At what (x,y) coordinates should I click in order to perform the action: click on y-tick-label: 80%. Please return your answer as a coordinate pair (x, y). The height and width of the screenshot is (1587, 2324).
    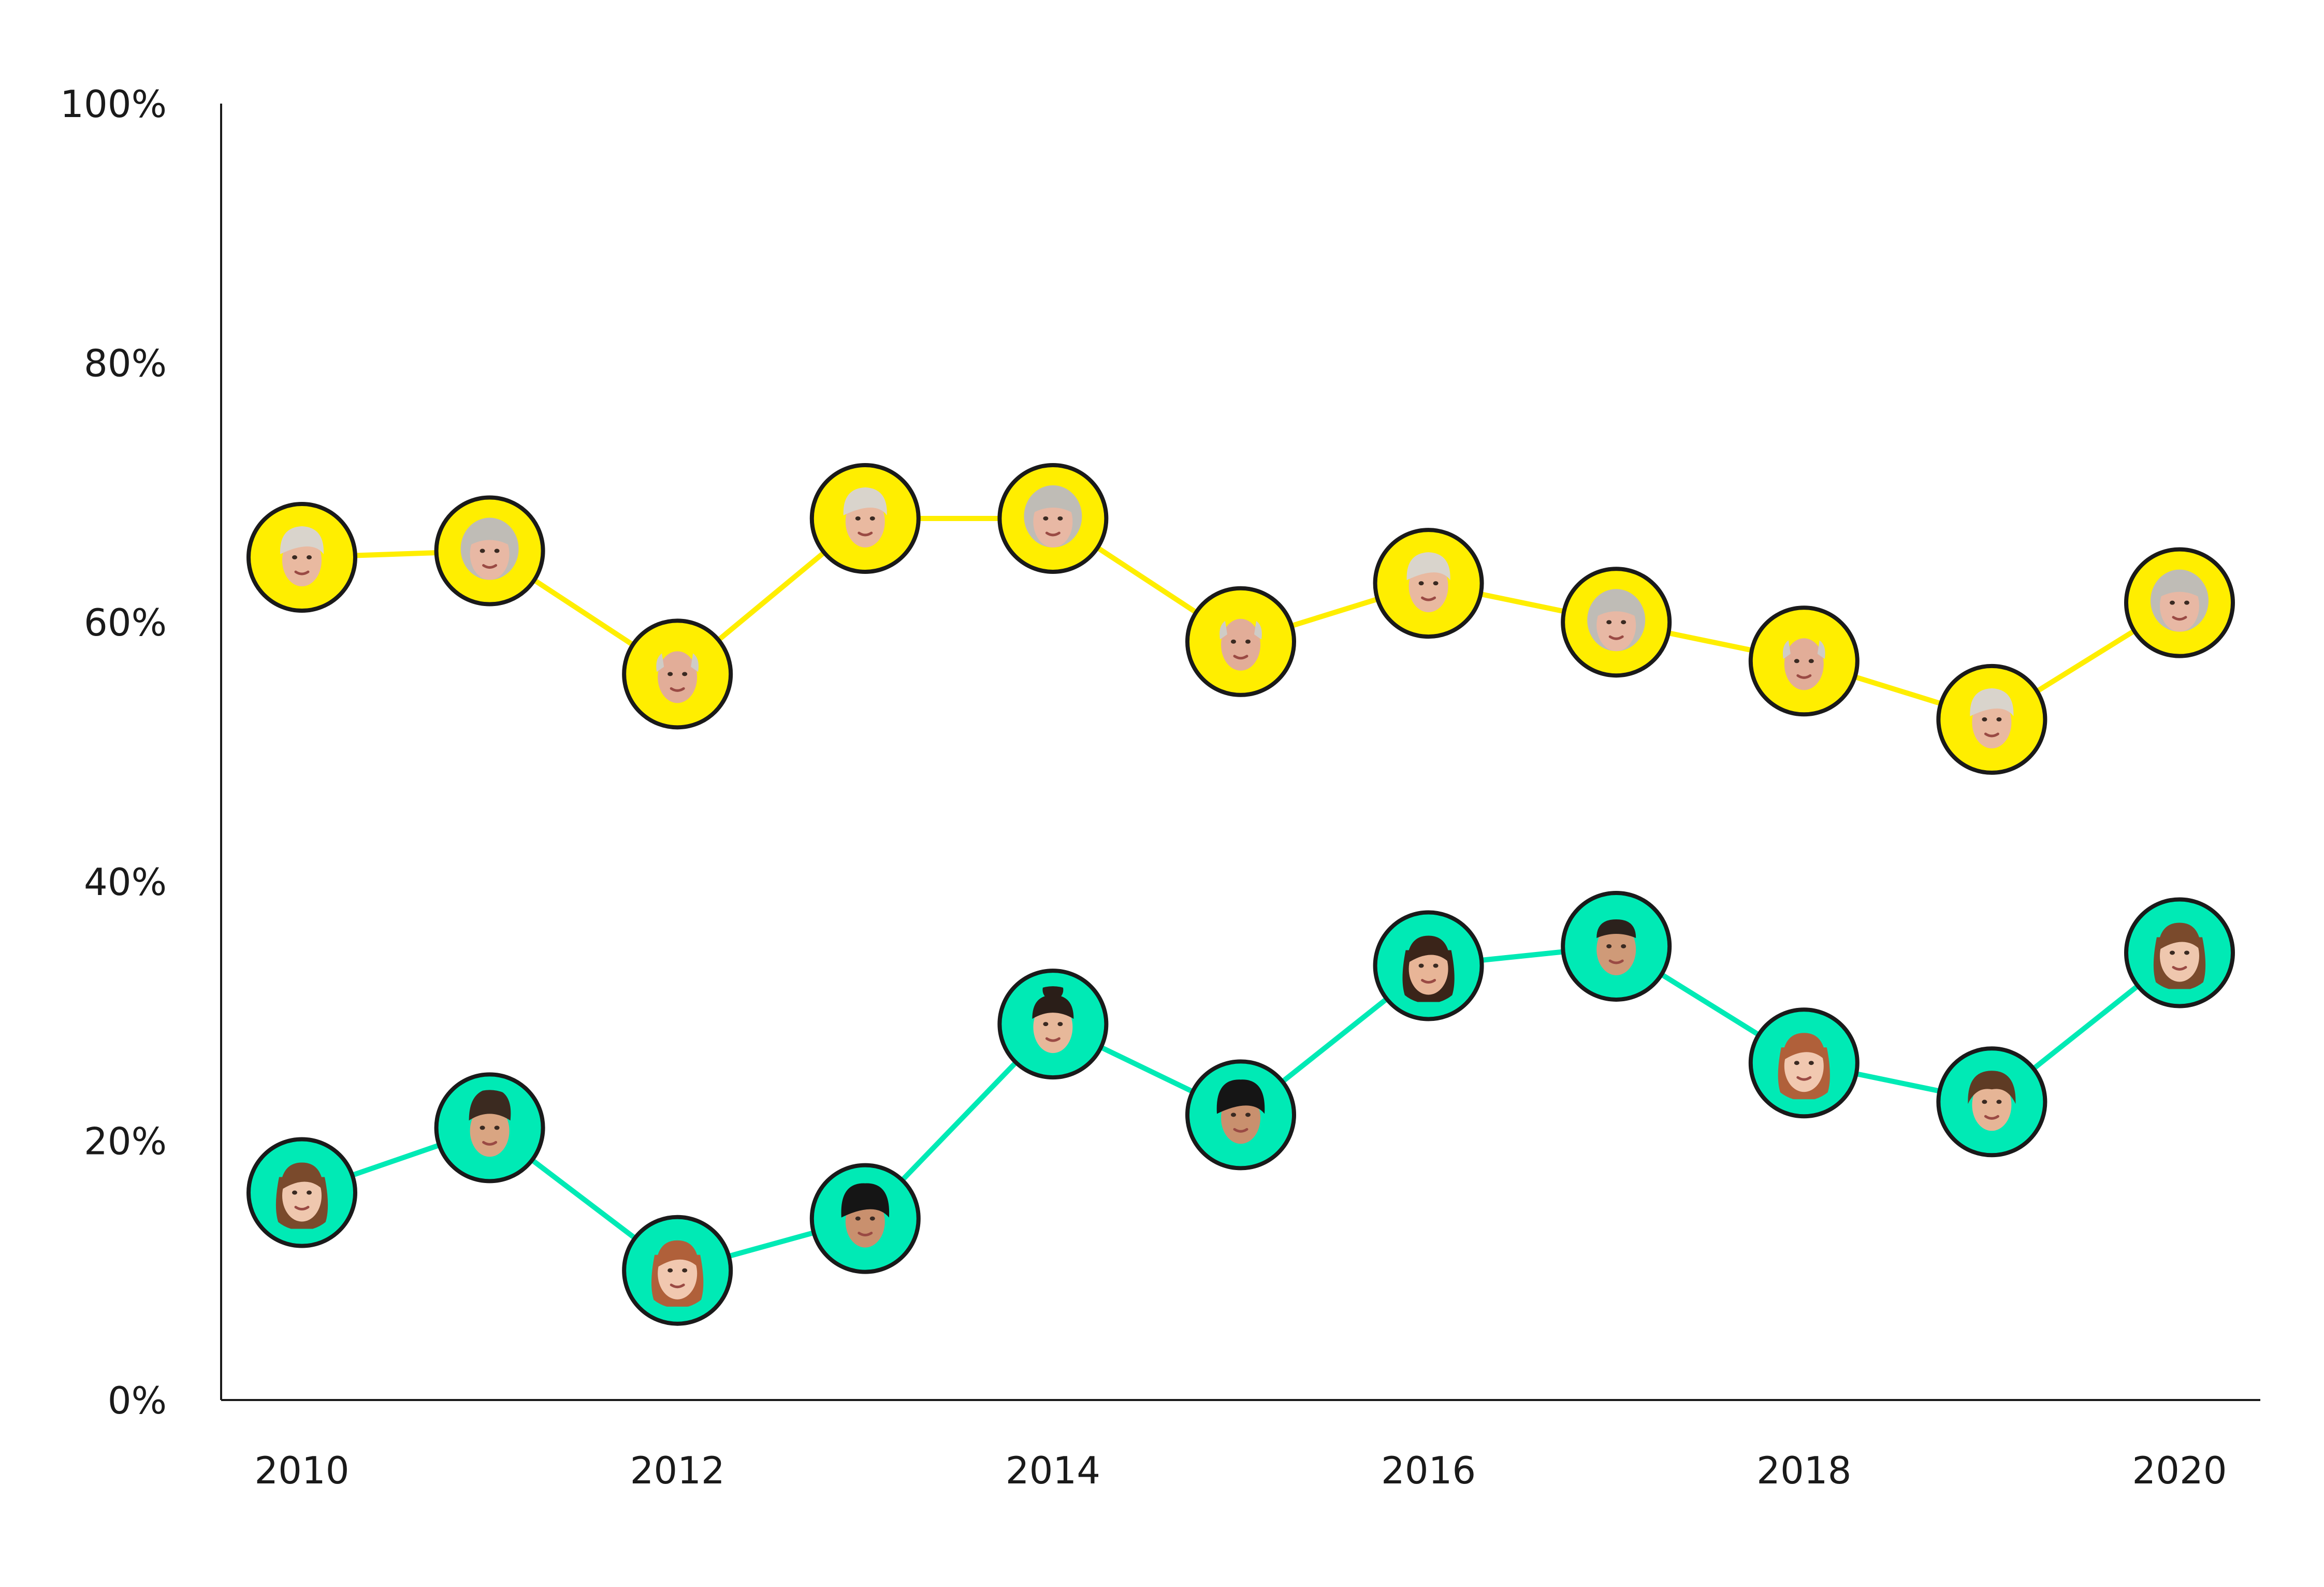
    Looking at the image, I should click on (125, 363).